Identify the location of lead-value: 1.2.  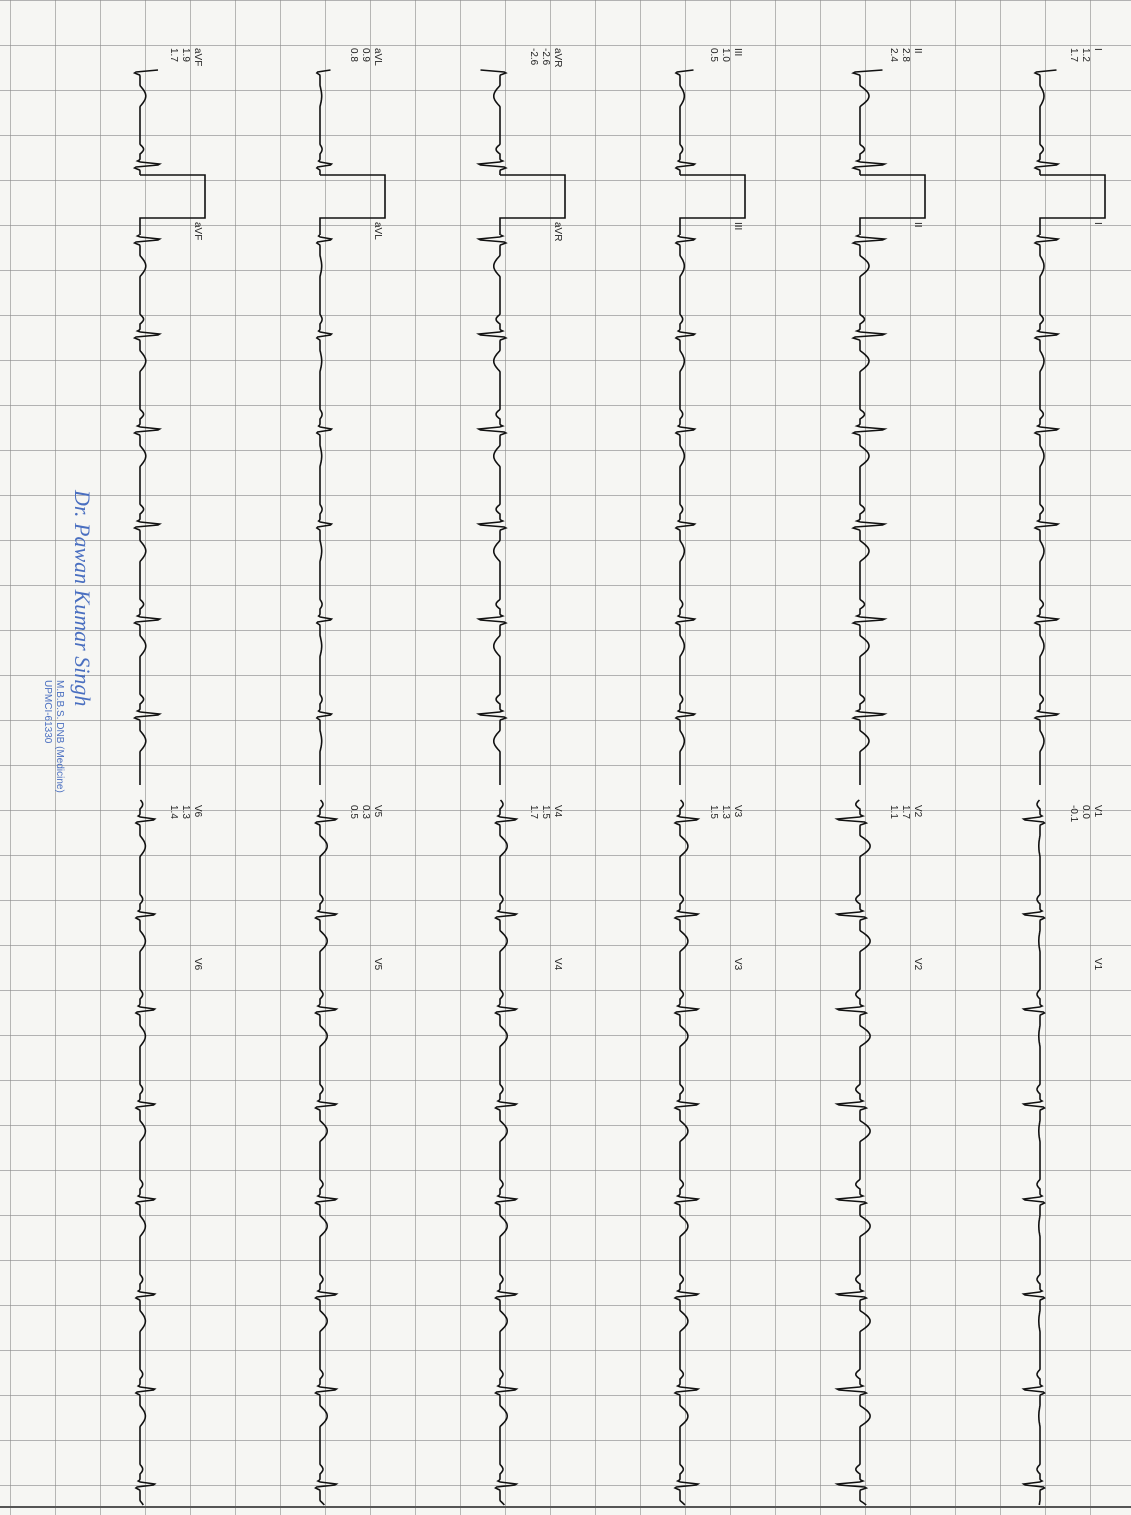
(1085, 55).